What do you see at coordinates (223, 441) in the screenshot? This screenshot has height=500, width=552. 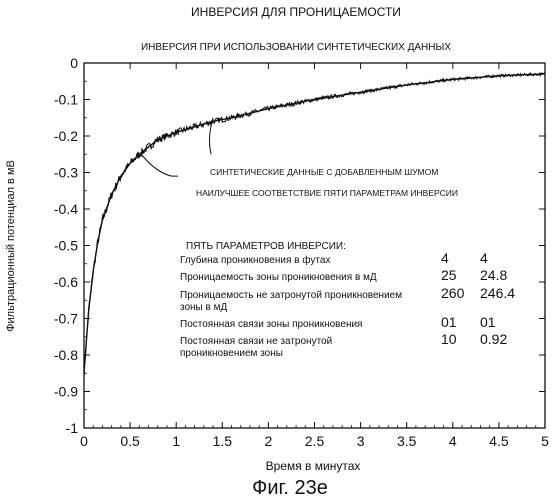 I see `x-tick-label: 1.5` at bounding box center [223, 441].